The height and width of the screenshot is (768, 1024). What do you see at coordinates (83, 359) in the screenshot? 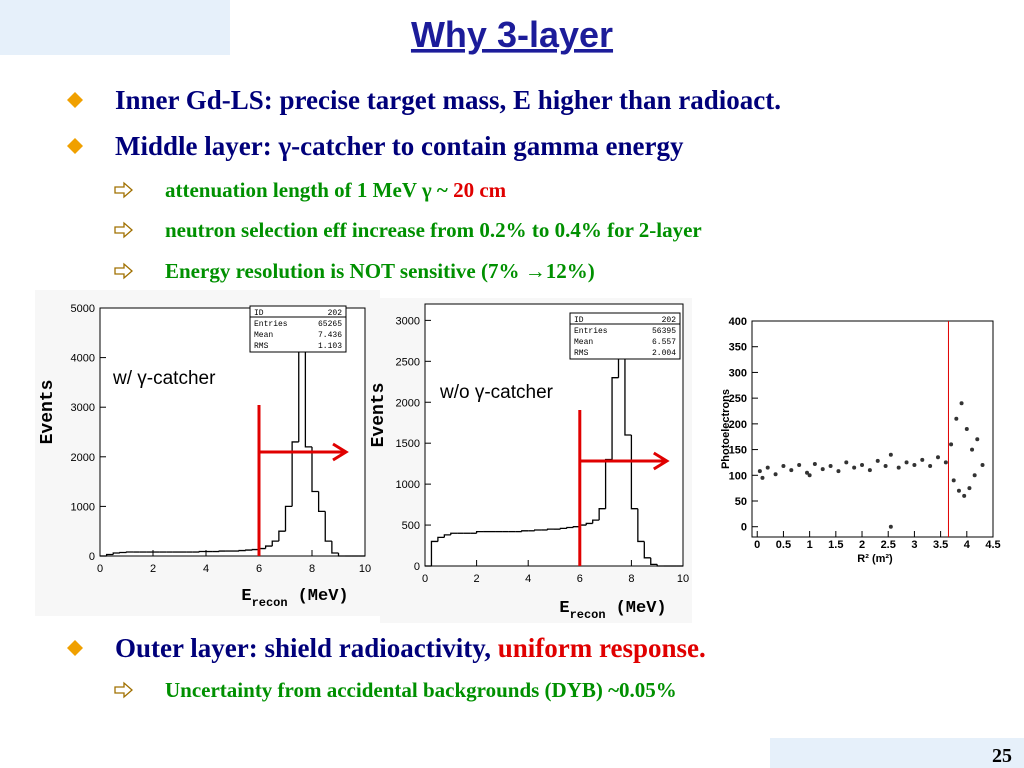
I see `y-tick-label: 4000` at bounding box center [83, 359].